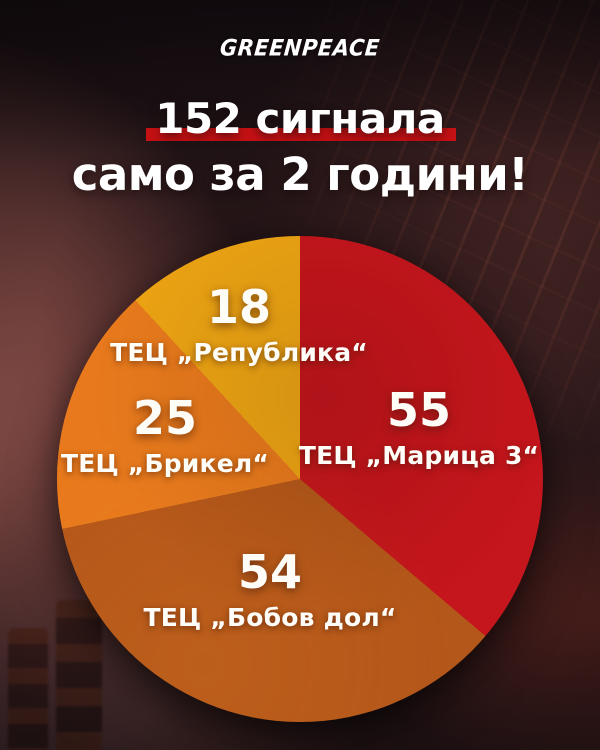  I want to click on pie-label-maritsa-3: 55 ТЕЦ „Марица 3“, so click(419, 427).